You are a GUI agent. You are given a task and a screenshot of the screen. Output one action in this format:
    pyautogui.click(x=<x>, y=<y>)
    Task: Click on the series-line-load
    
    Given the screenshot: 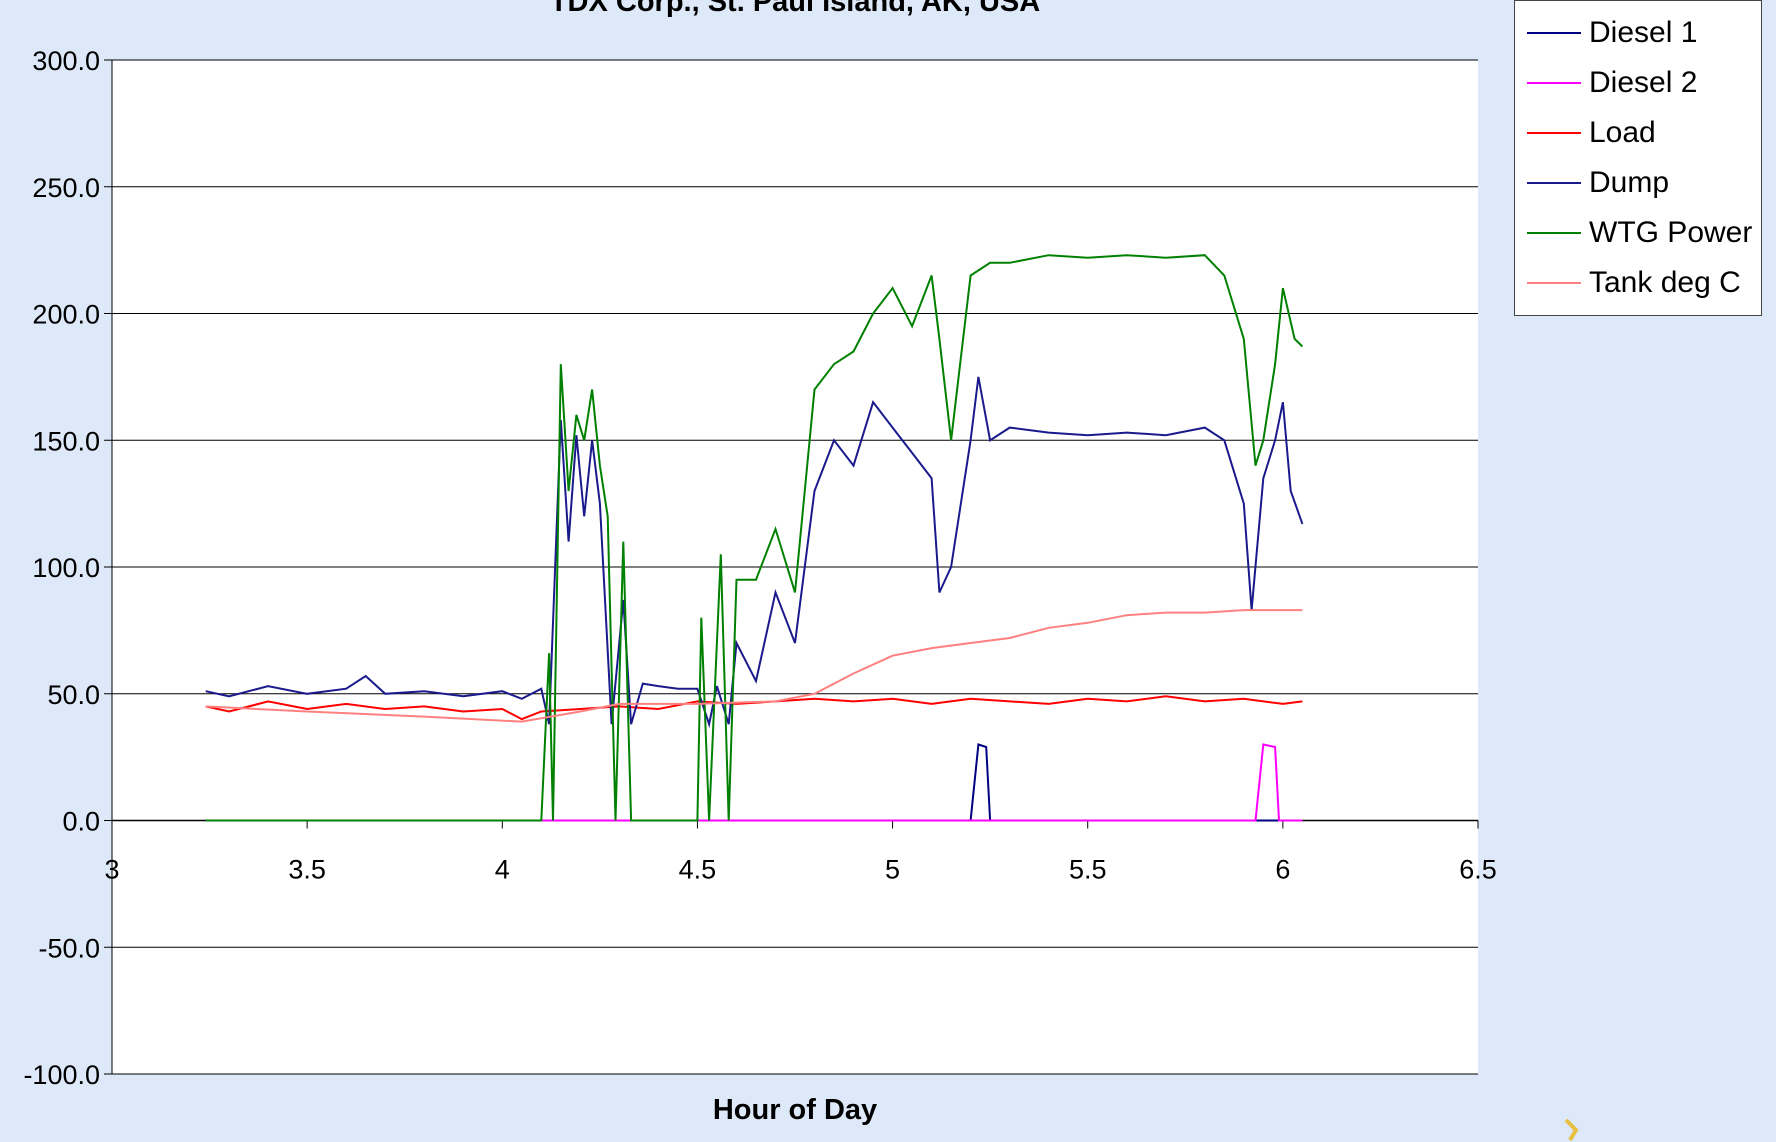 What is the action you would take?
    pyautogui.click(x=754, y=708)
    